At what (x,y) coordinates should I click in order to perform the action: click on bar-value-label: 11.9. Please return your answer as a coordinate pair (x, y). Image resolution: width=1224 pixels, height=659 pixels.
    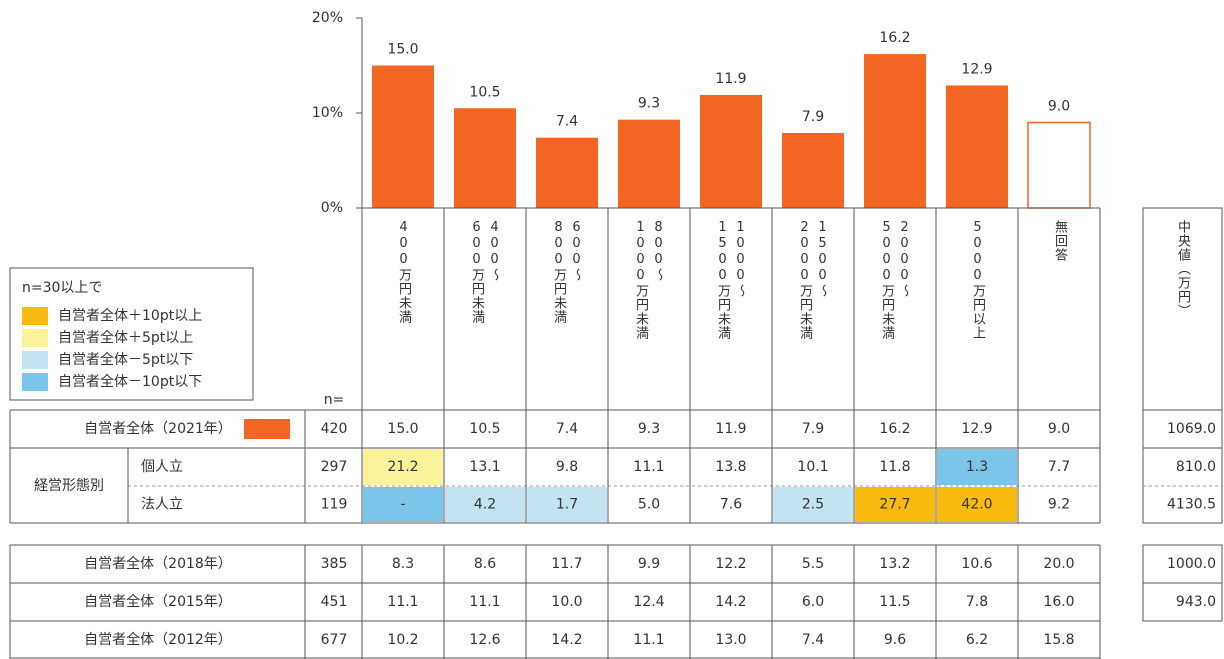
    Looking at the image, I should click on (730, 79).